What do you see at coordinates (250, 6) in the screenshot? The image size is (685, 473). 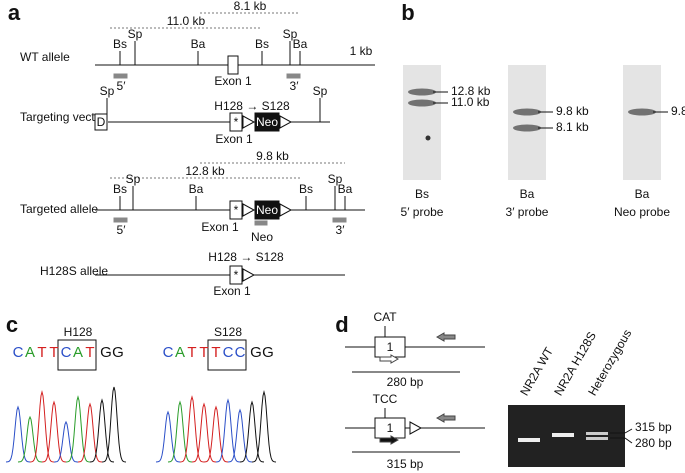 I see `distance-label: 8.1 kb` at bounding box center [250, 6].